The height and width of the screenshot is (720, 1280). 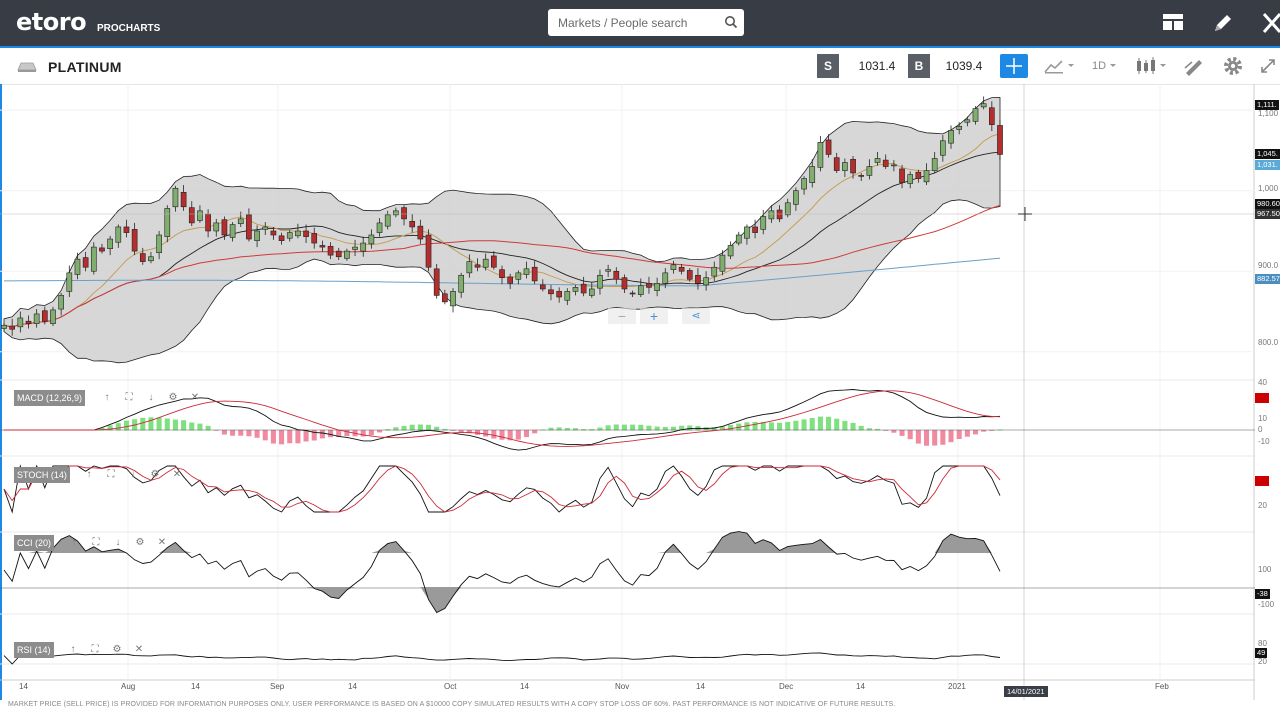 I want to click on search-icon, so click(x=731, y=22).